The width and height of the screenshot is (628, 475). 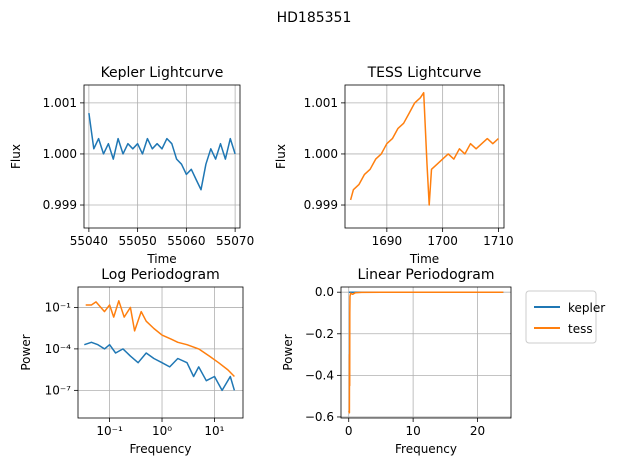 I want to click on x-tick-label: 10, so click(x=412, y=431).